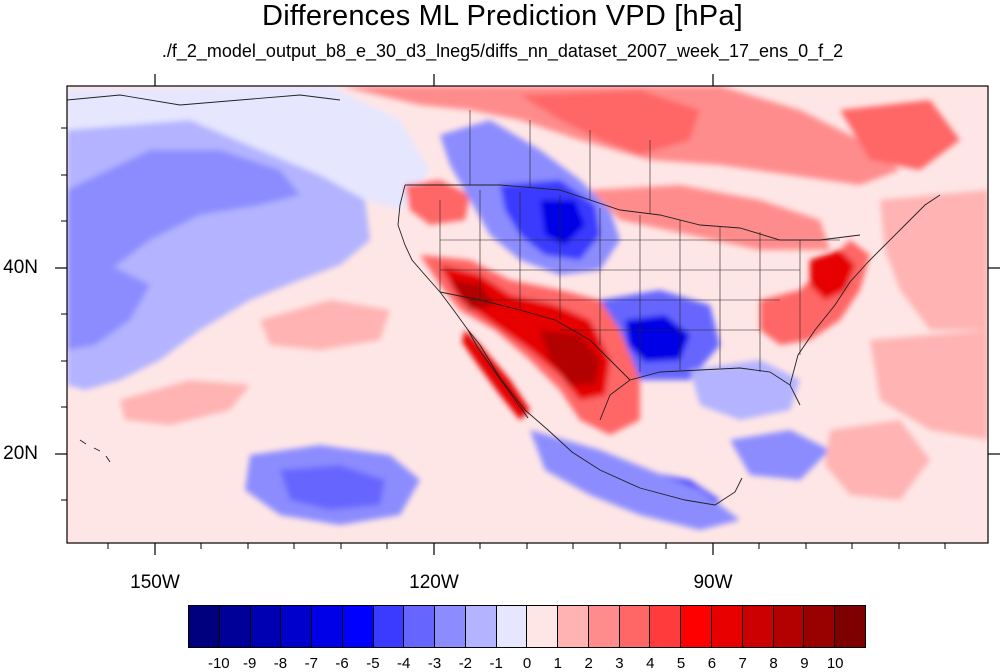  What do you see at coordinates (745, 390) in the screenshot?
I see `field-patch-gulf-blue` at bounding box center [745, 390].